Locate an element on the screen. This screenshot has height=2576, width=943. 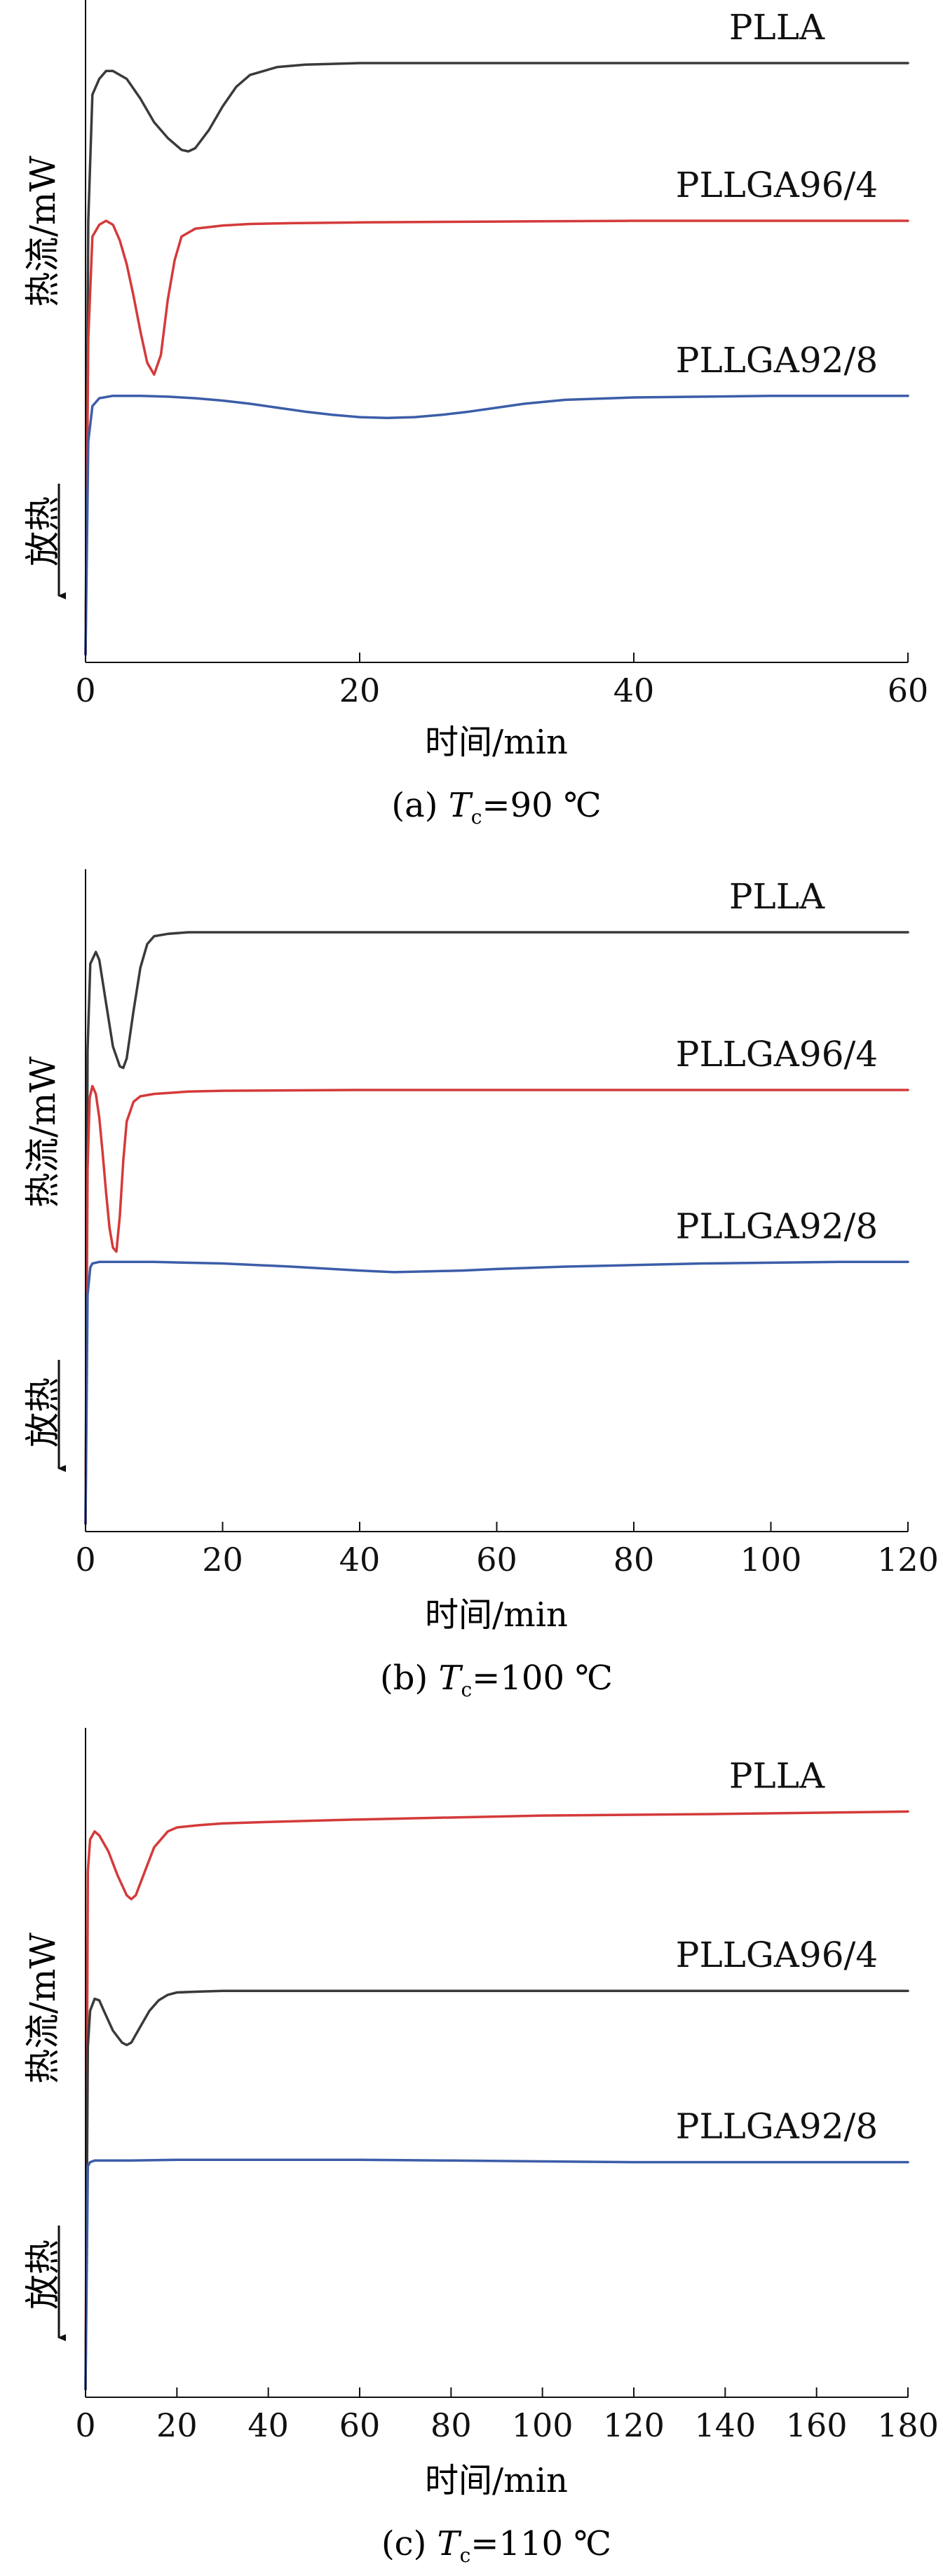
caption-prefix: (b) is located at coordinates (409, 1678).